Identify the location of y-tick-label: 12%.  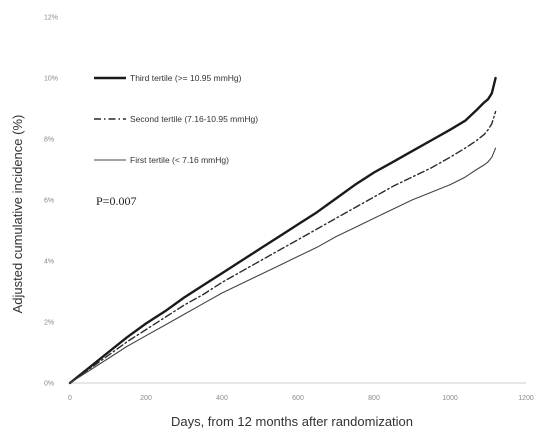
(51, 18).